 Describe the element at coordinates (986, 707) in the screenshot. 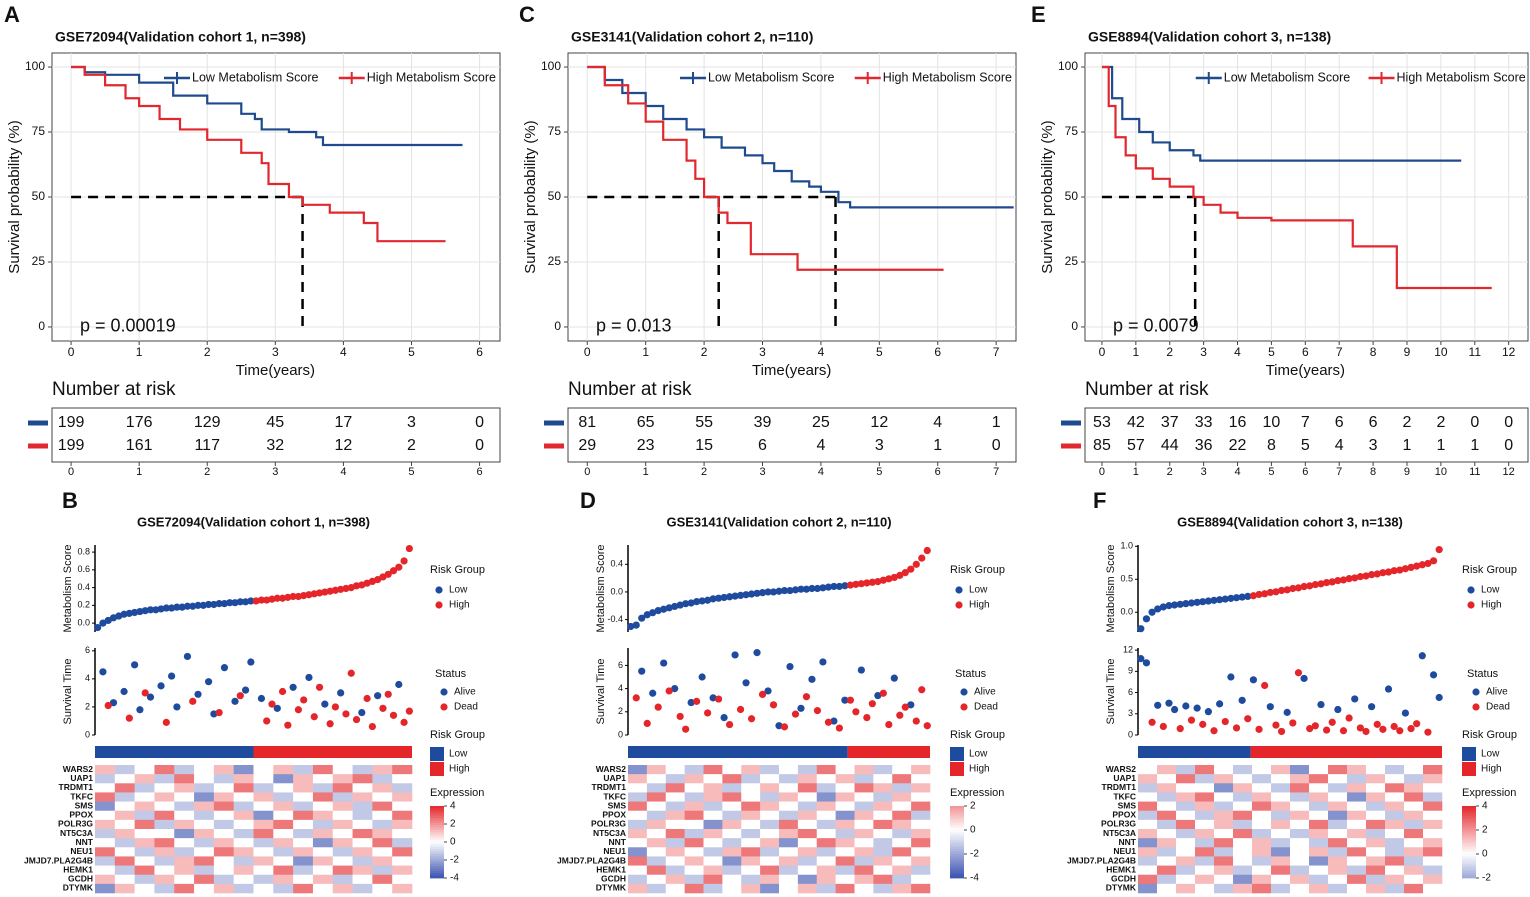

I see `legend-label: Dead` at that location.